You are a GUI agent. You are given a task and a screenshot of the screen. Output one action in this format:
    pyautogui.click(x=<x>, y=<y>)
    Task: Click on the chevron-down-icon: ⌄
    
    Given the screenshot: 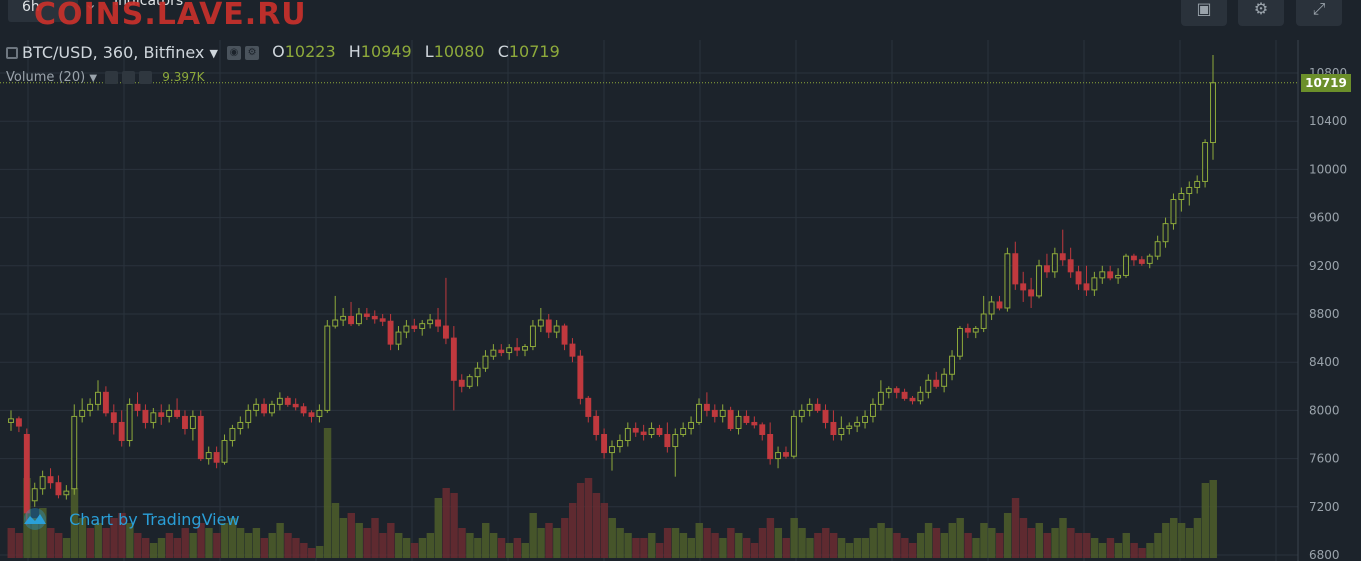 What is the action you would take?
    pyautogui.click(x=91, y=6)
    